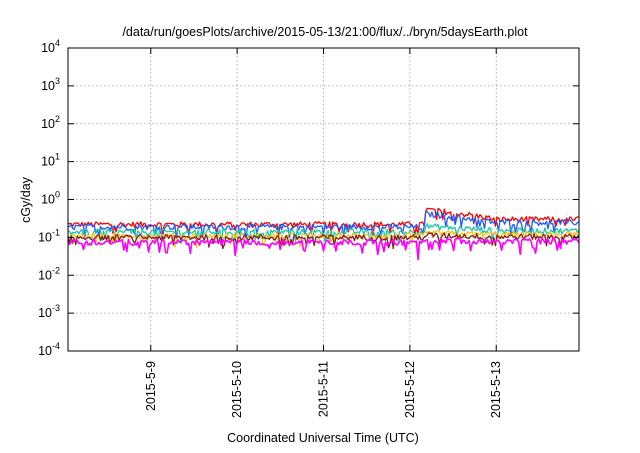  What do you see at coordinates (50, 46) in the screenshot?
I see `y-tick-label: 10⁴` at bounding box center [50, 46].